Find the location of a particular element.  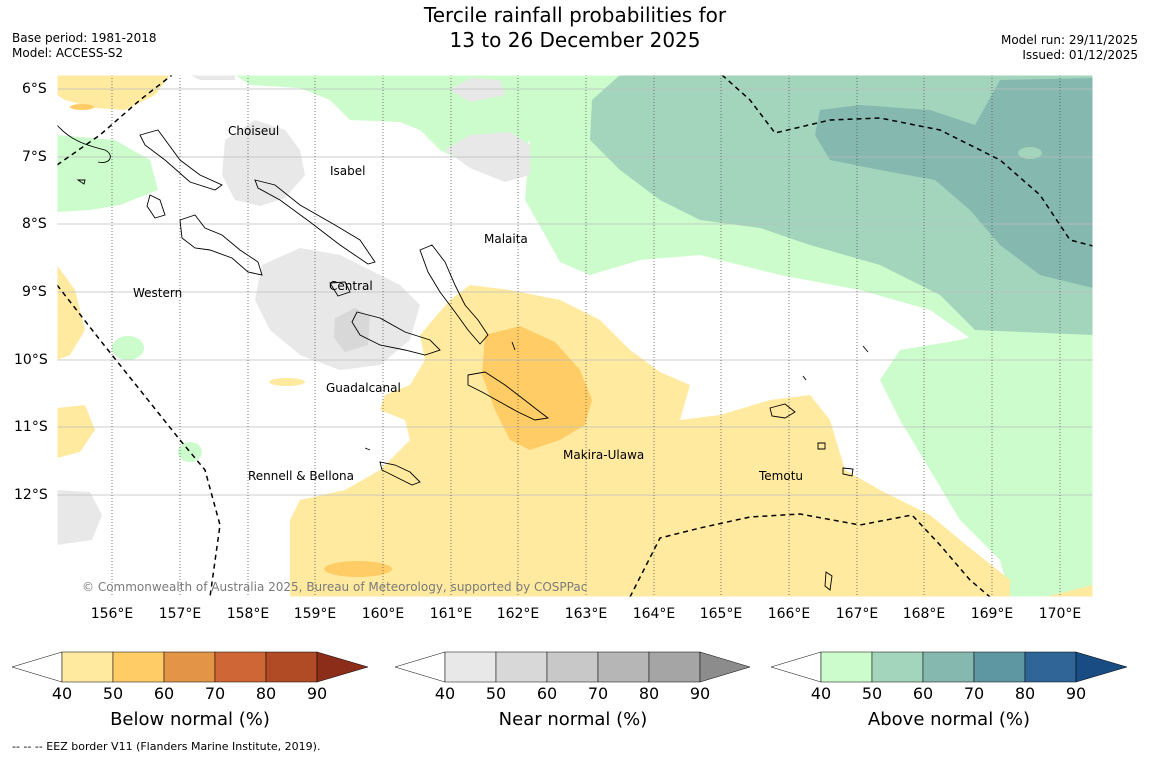

below-50-region is located at coordinates (537, 388).